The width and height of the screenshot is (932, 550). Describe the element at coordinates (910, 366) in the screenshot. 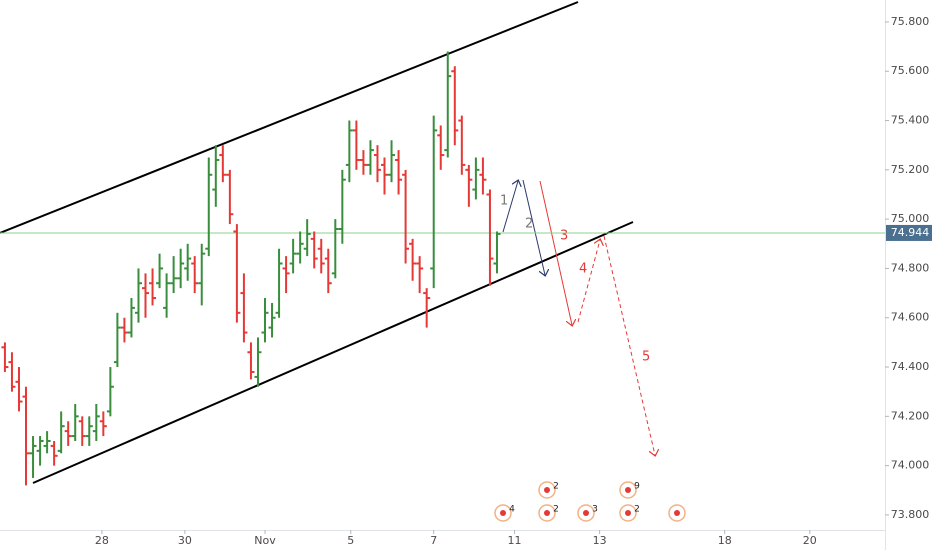

I see `y-tick-label: 74.400` at that location.